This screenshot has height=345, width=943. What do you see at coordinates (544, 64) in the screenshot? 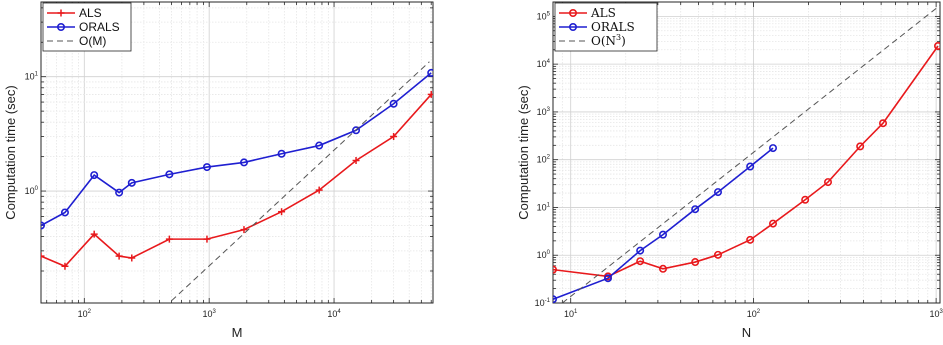
I see `y-tick-label: 104` at bounding box center [544, 64].